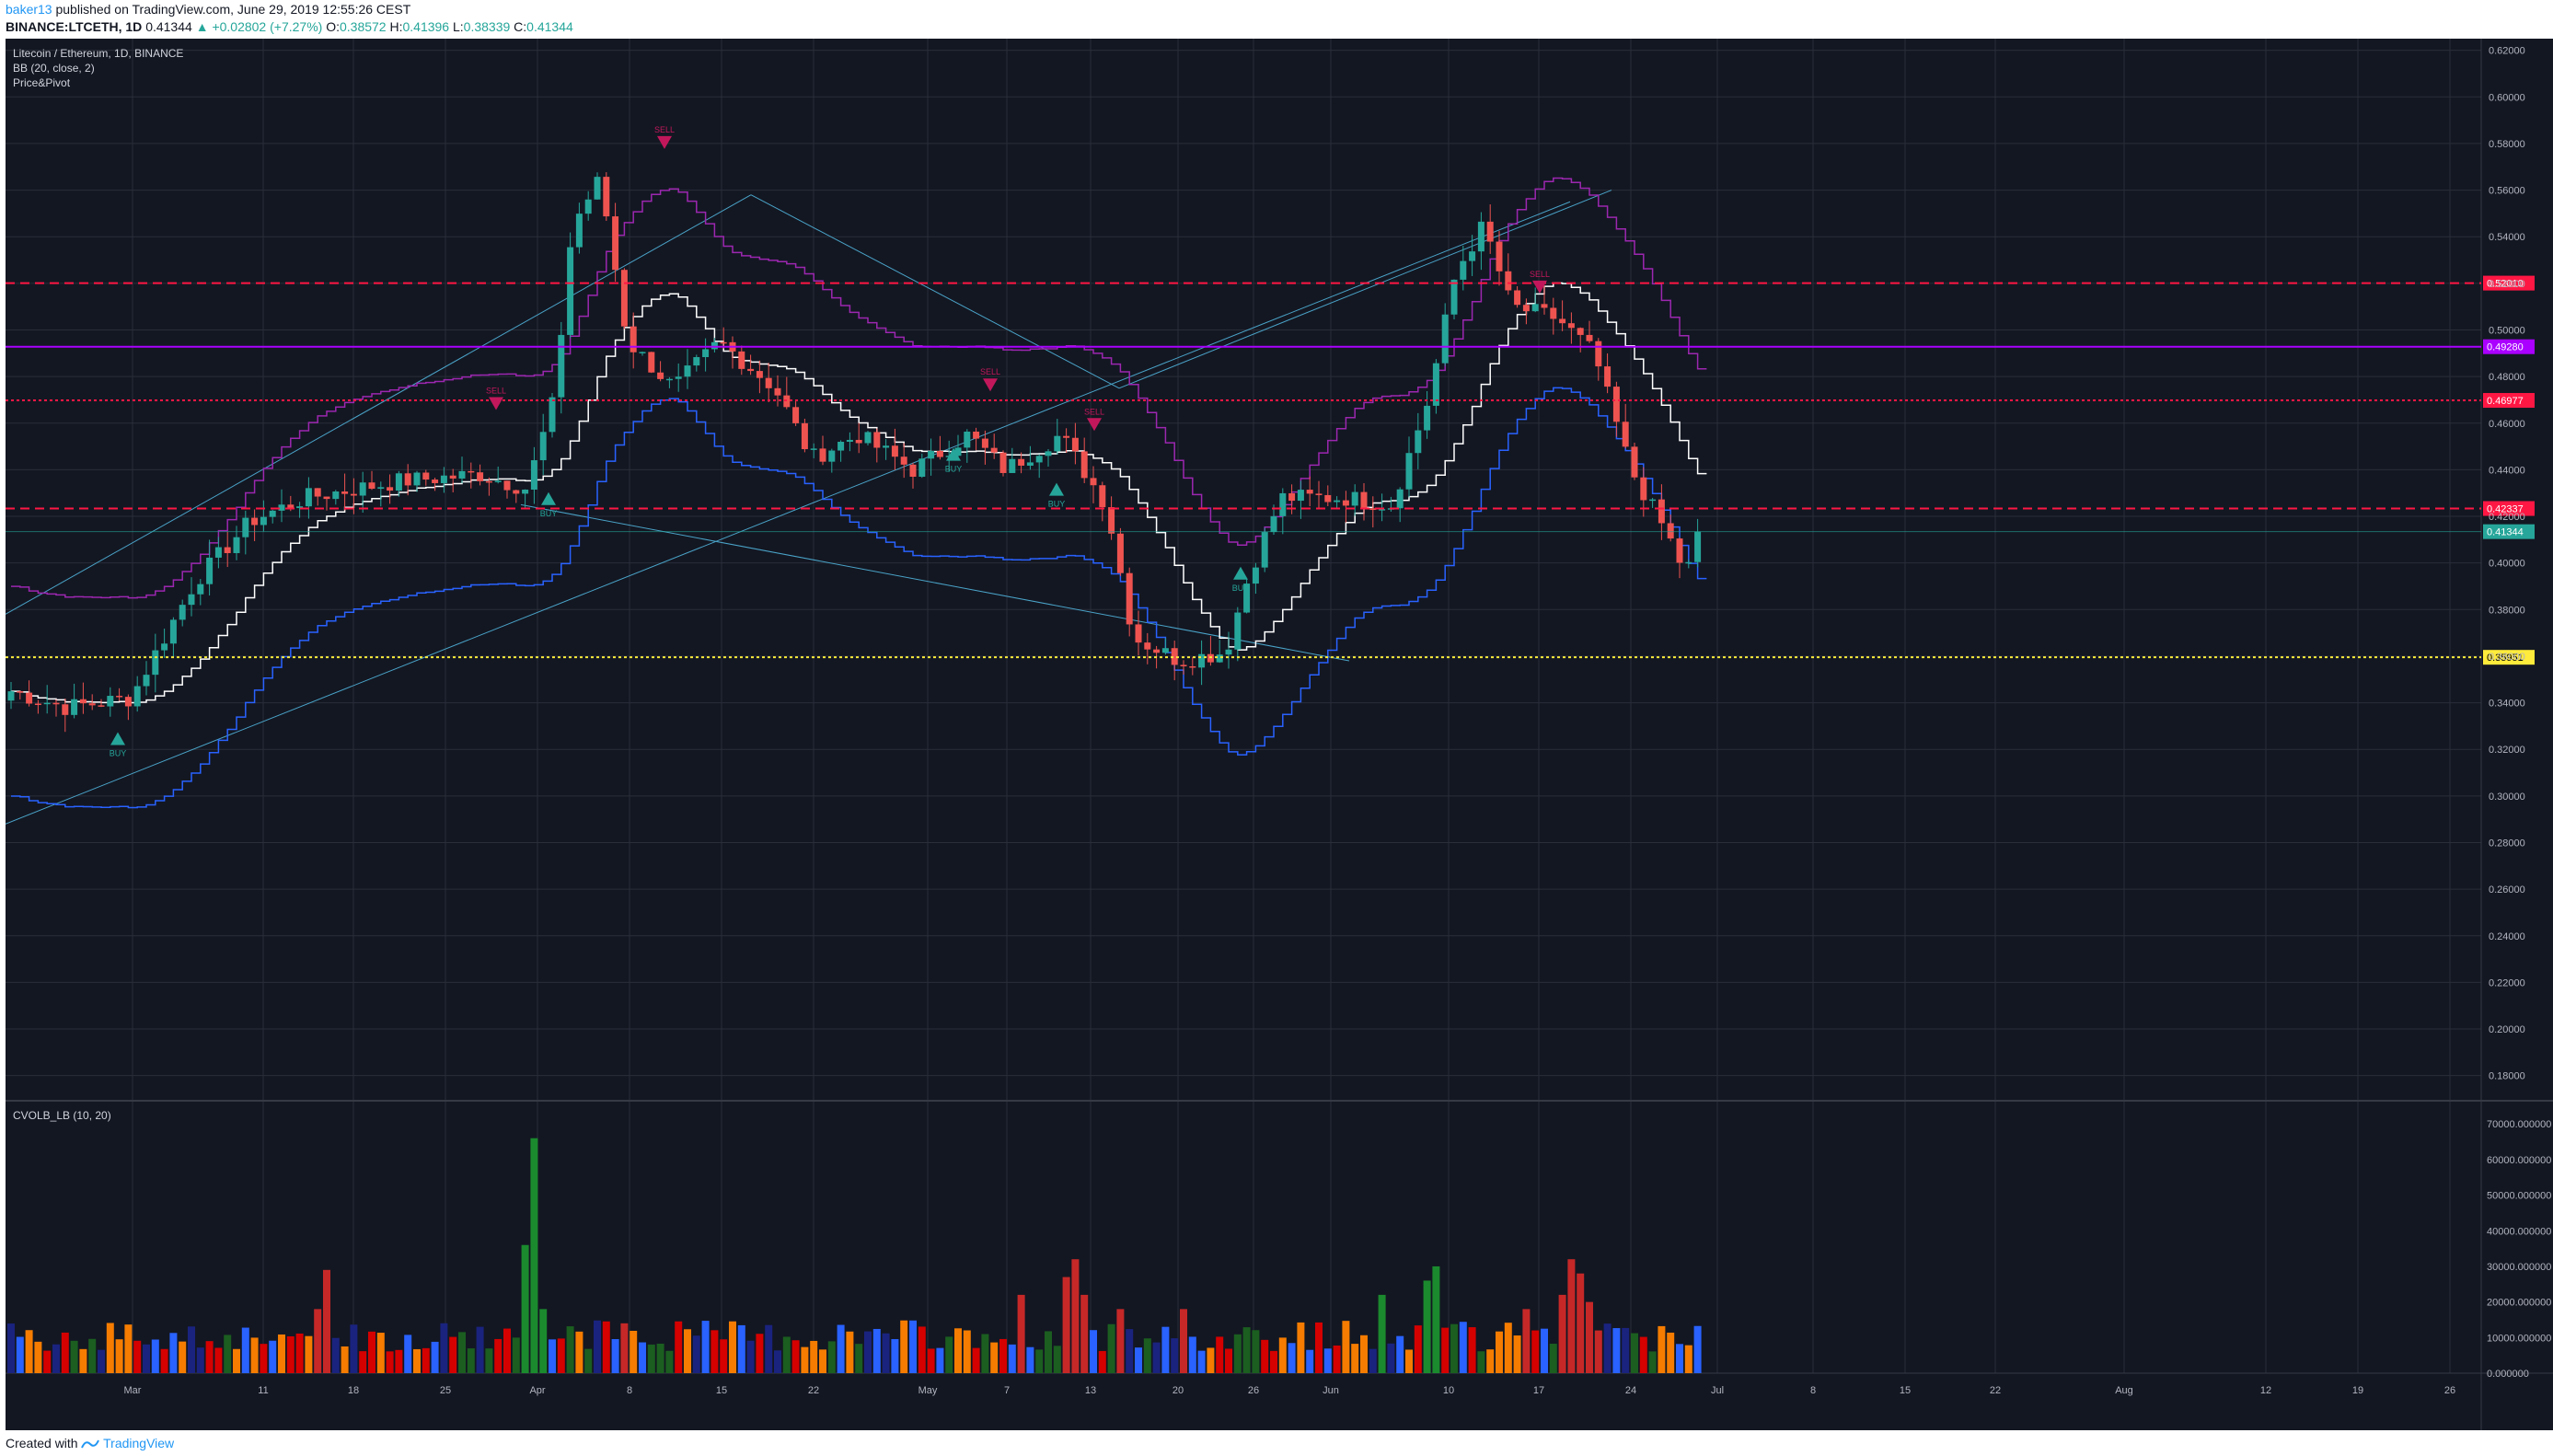 This screenshot has width=2553, height=1456. Describe the element at coordinates (29, 9) in the screenshot. I see `username-link: baker13` at that location.